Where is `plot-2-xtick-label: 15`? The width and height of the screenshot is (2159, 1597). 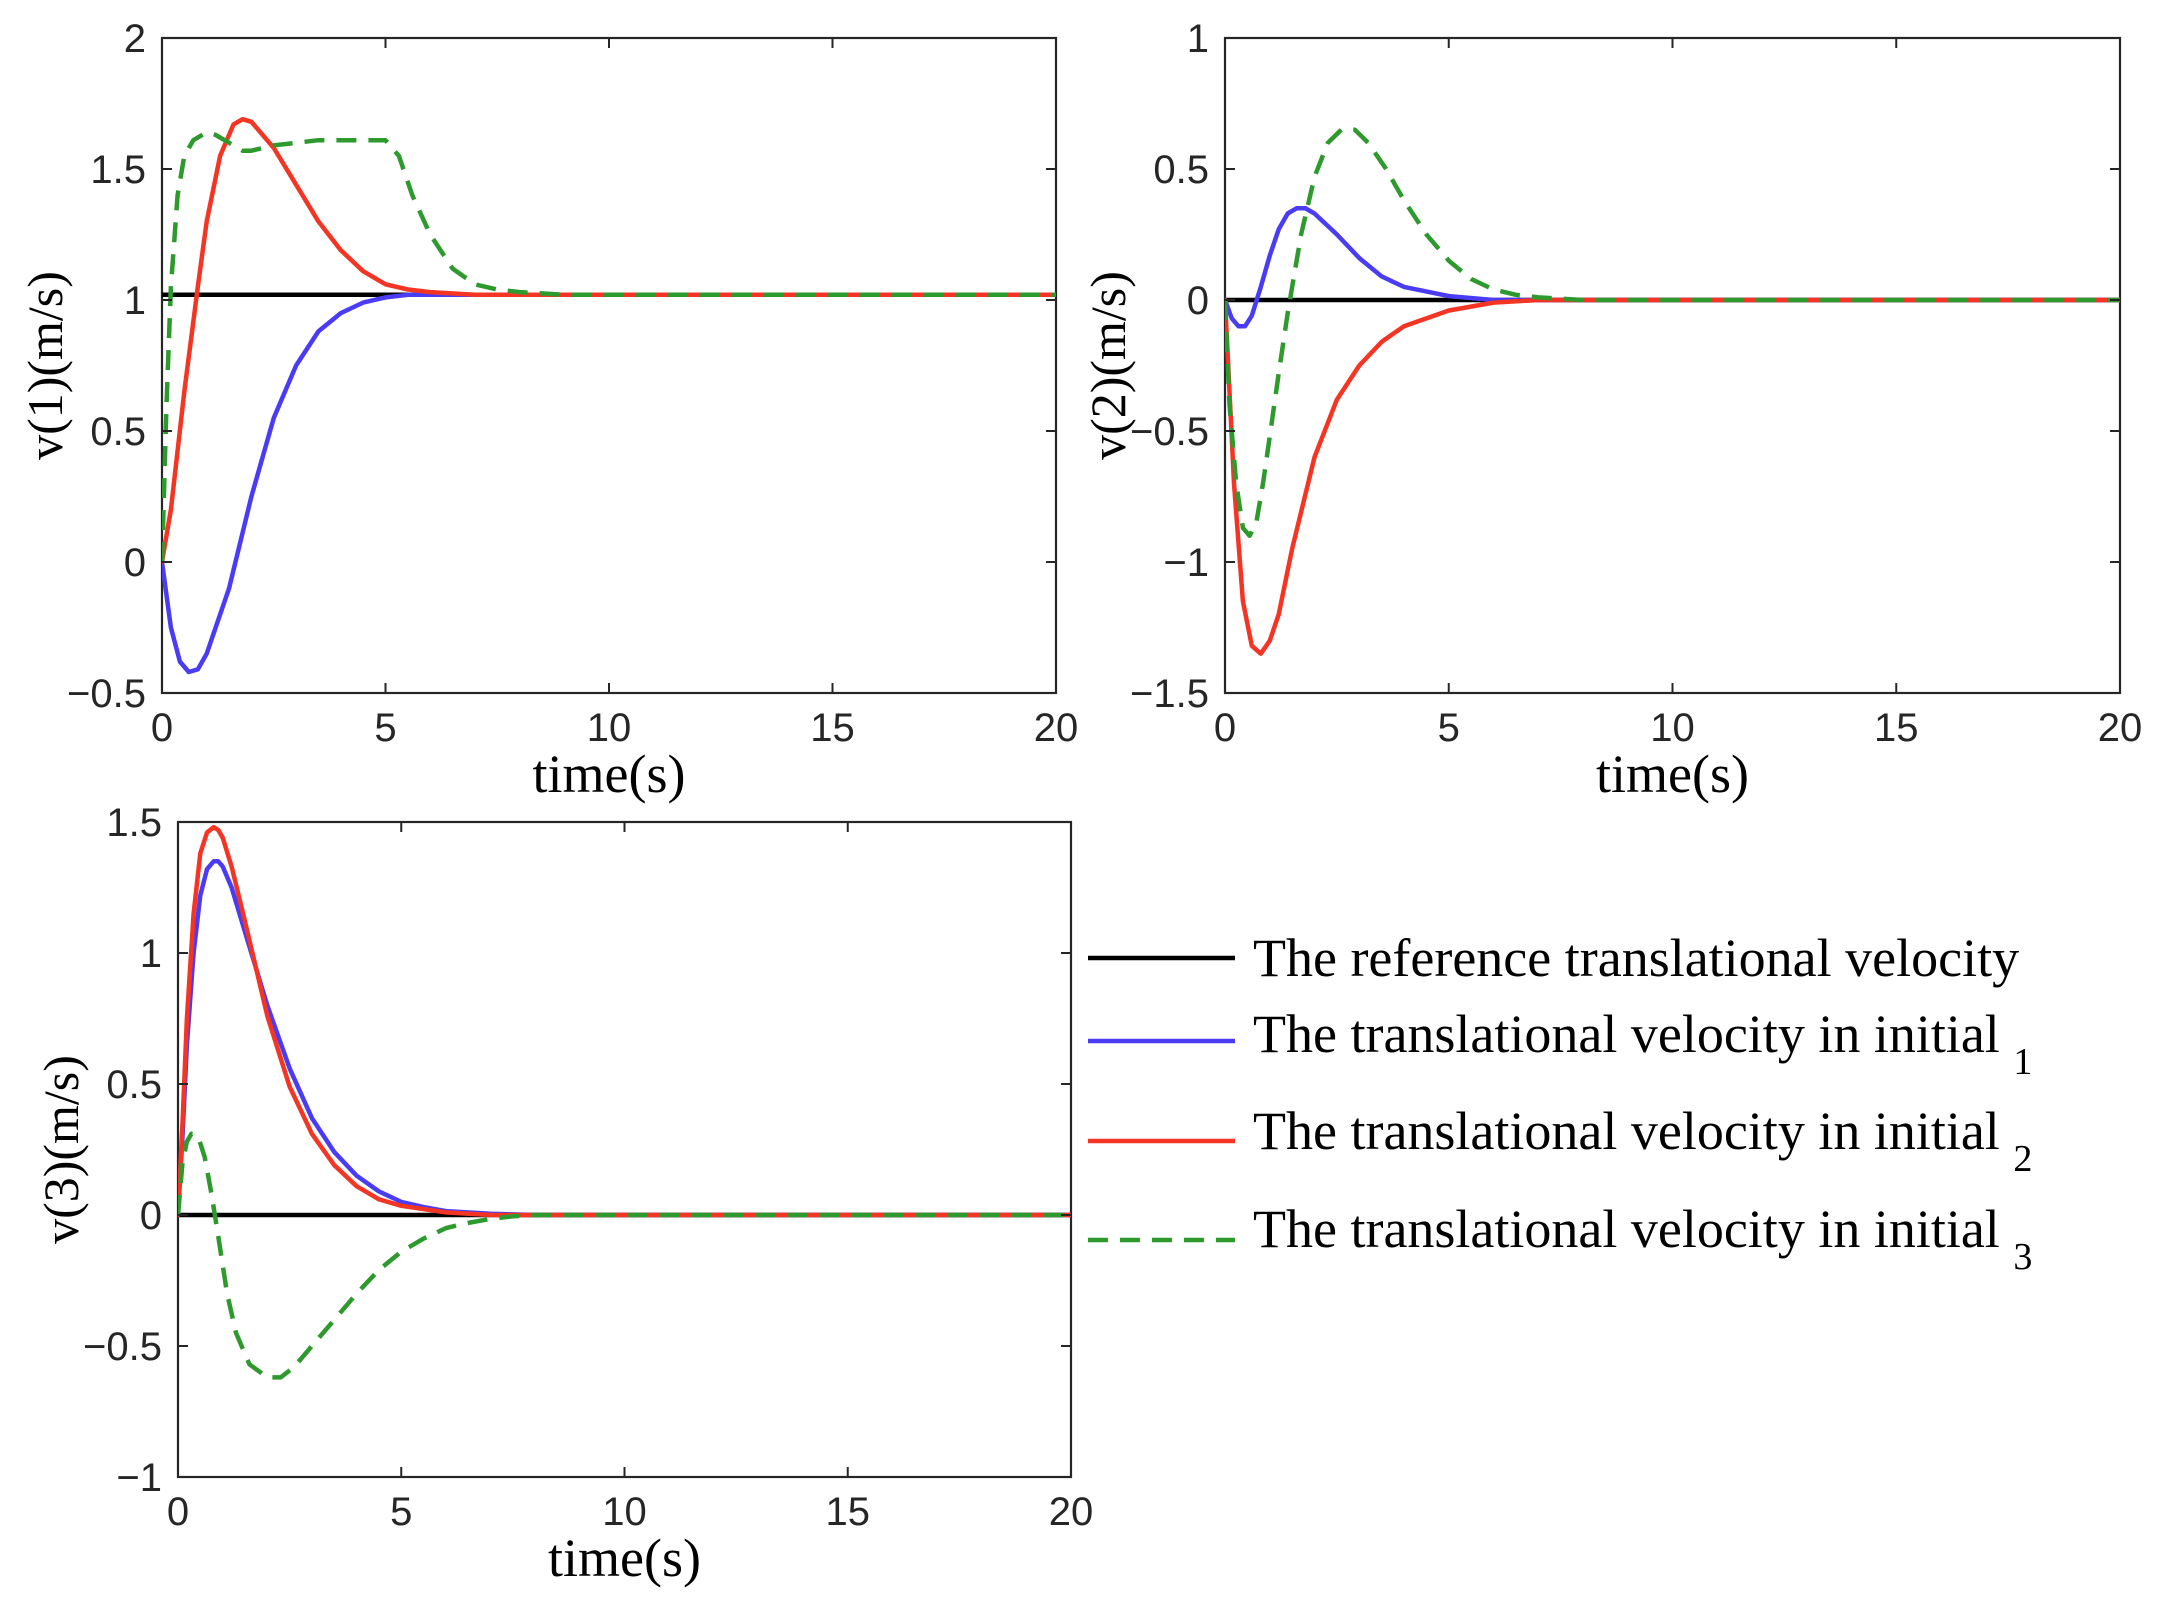 plot-2-xtick-label: 15 is located at coordinates (1896, 728).